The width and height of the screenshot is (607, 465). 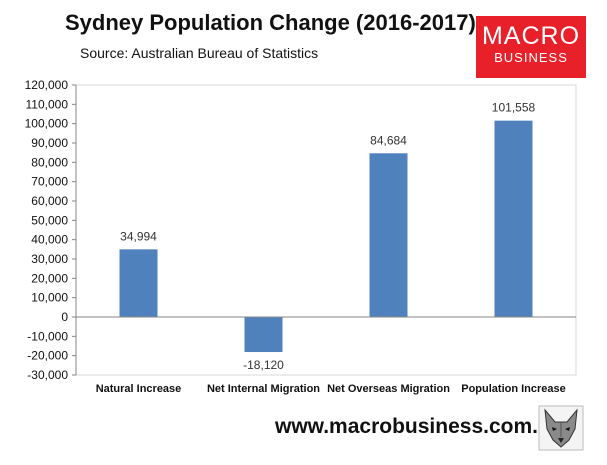 I want to click on y-tick-label: 90,000, so click(x=49, y=143).